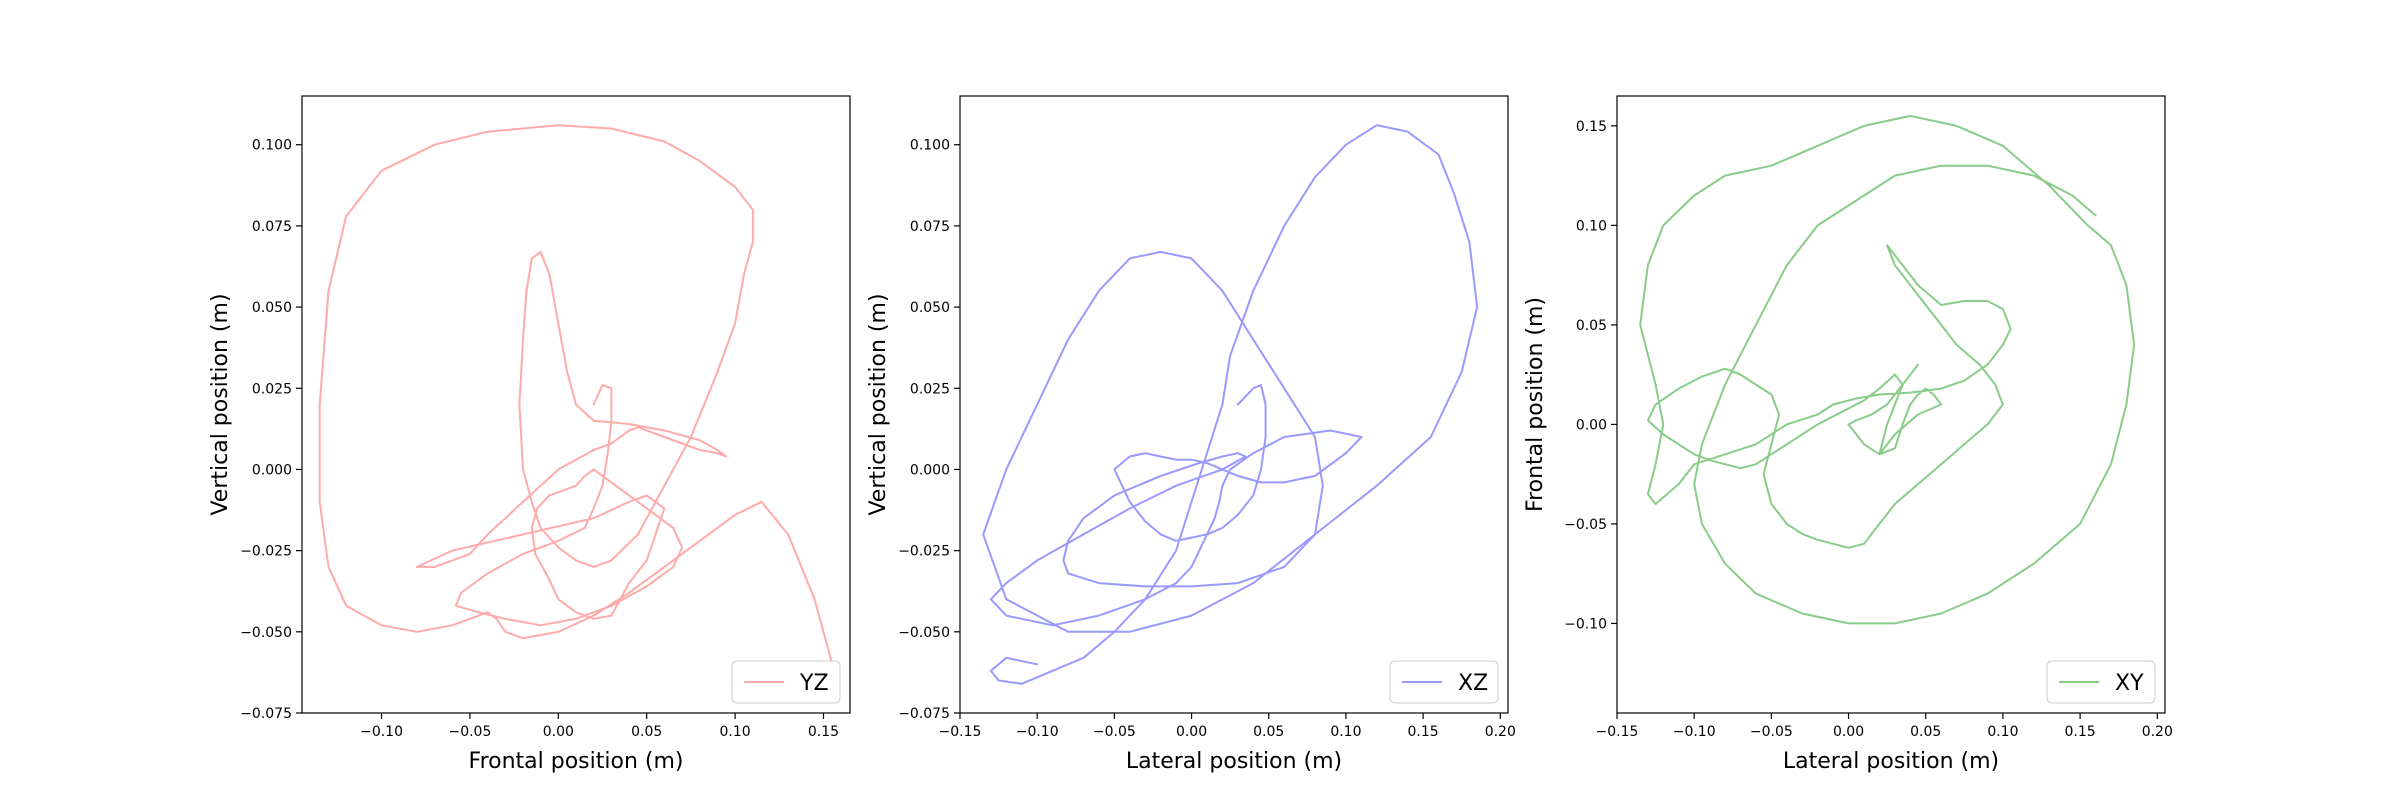  What do you see at coordinates (1585, 525) in the screenshot?
I see `y-tick-label-xy-1: −0.05` at bounding box center [1585, 525].